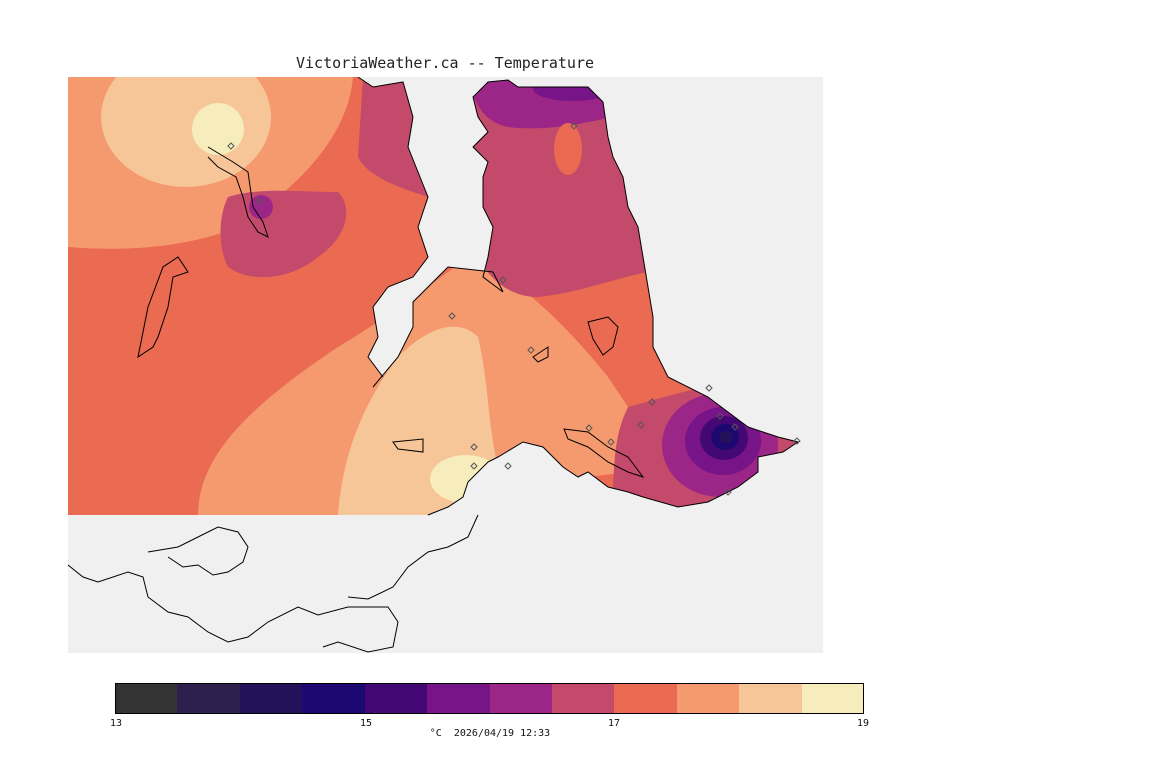  Describe the element at coordinates (863, 723) in the screenshot. I see `colorbar-tick-label: 19` at that location.